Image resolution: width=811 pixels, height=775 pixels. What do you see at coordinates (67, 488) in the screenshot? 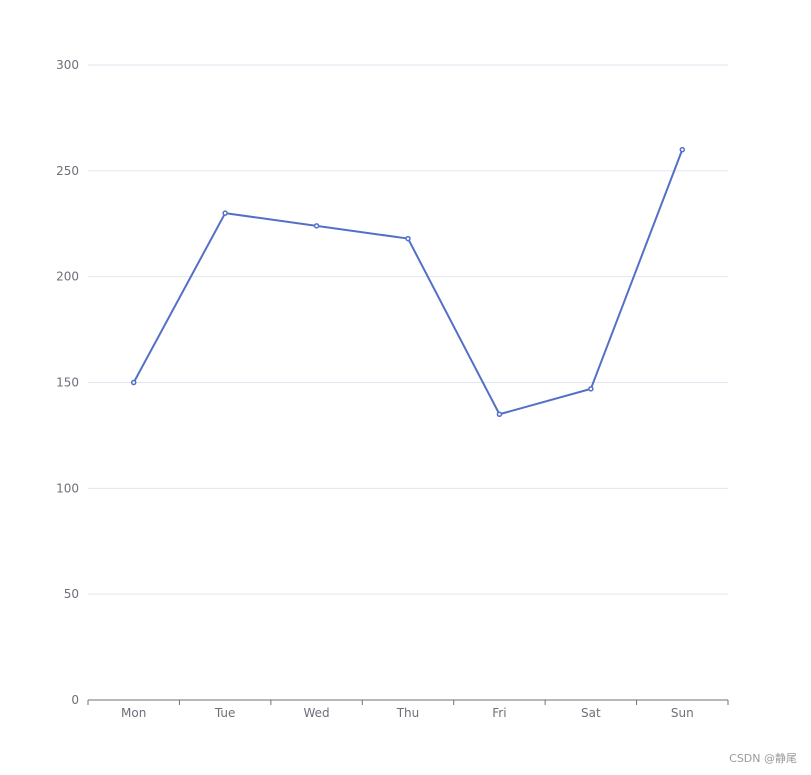
I see `y-tick-label: 100` at bounding box center [67, 488].